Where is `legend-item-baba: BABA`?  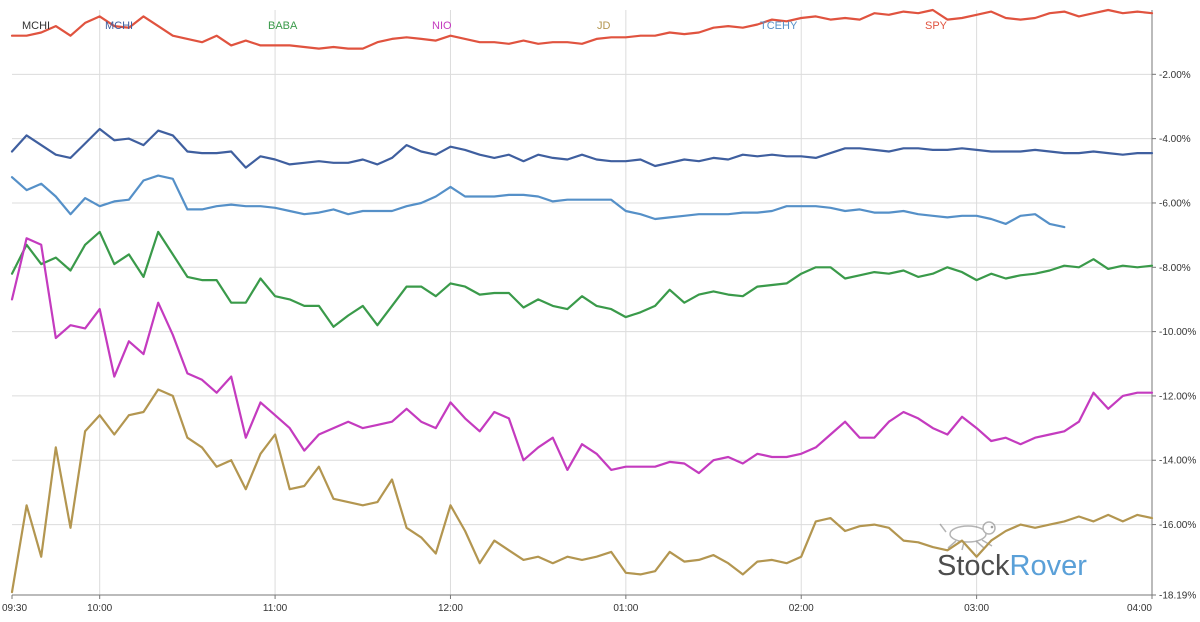 legend-item-baba: BABA is located at coordinates (283, 26).